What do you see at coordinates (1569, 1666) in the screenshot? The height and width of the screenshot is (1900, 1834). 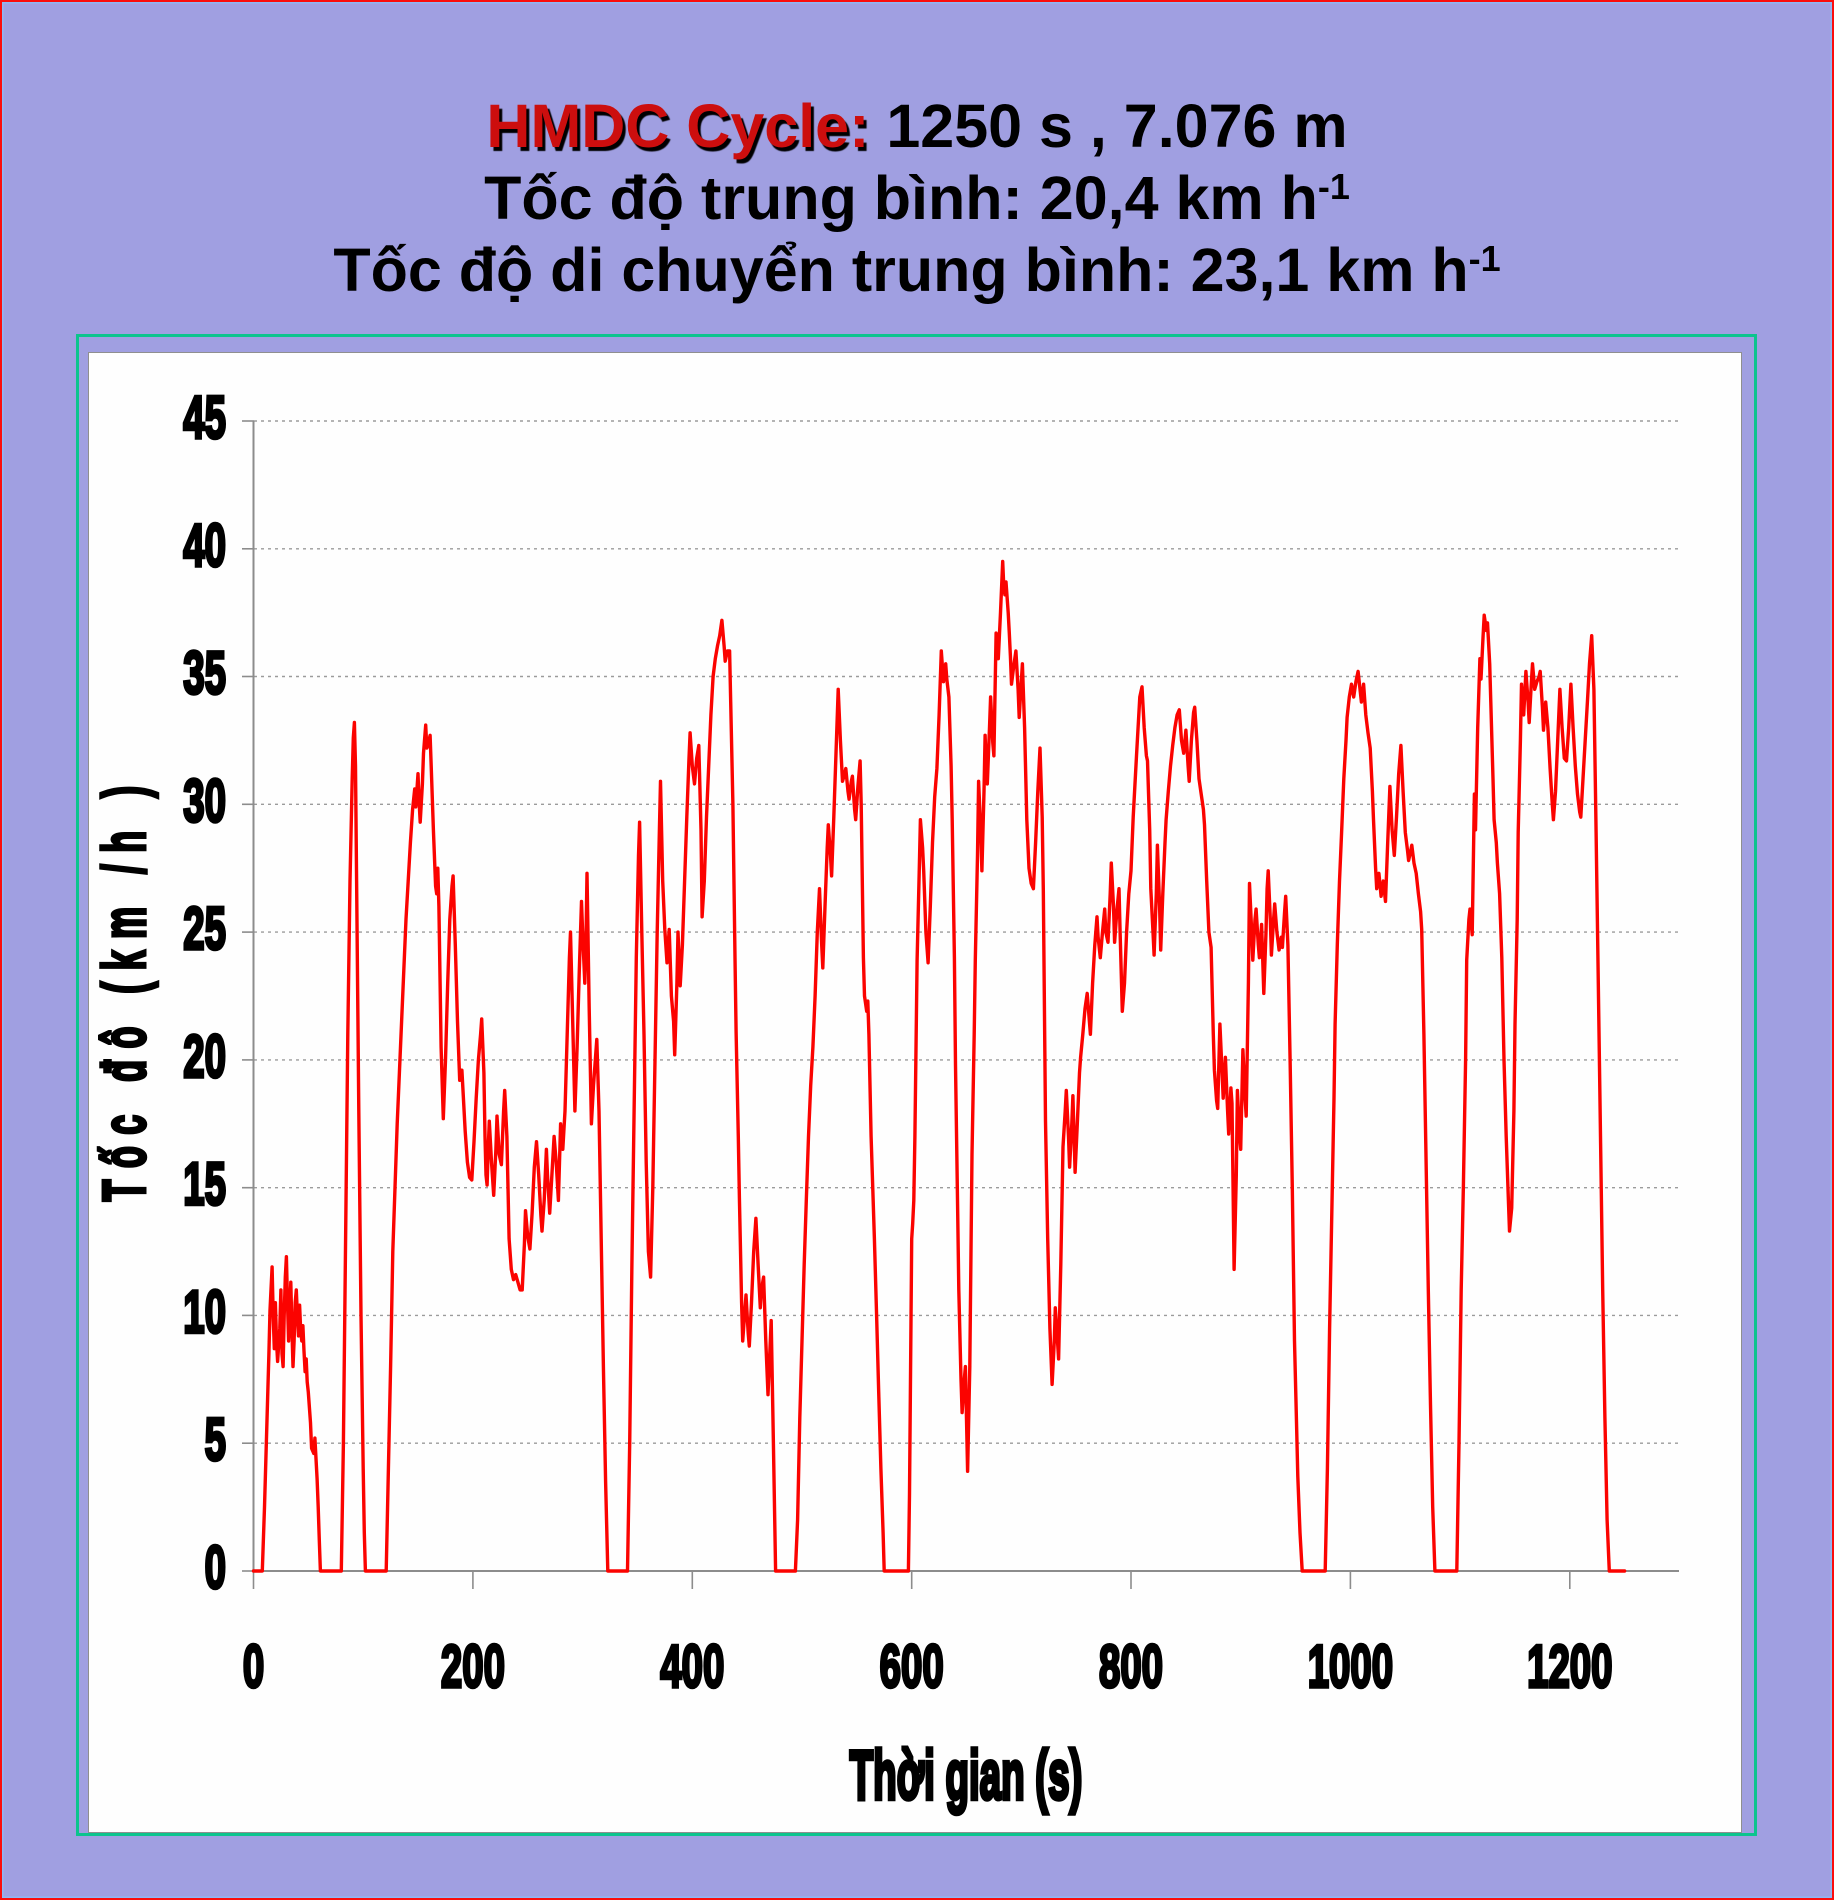 I see `svg-text: 1200` at bounding box center [1569, 1666].